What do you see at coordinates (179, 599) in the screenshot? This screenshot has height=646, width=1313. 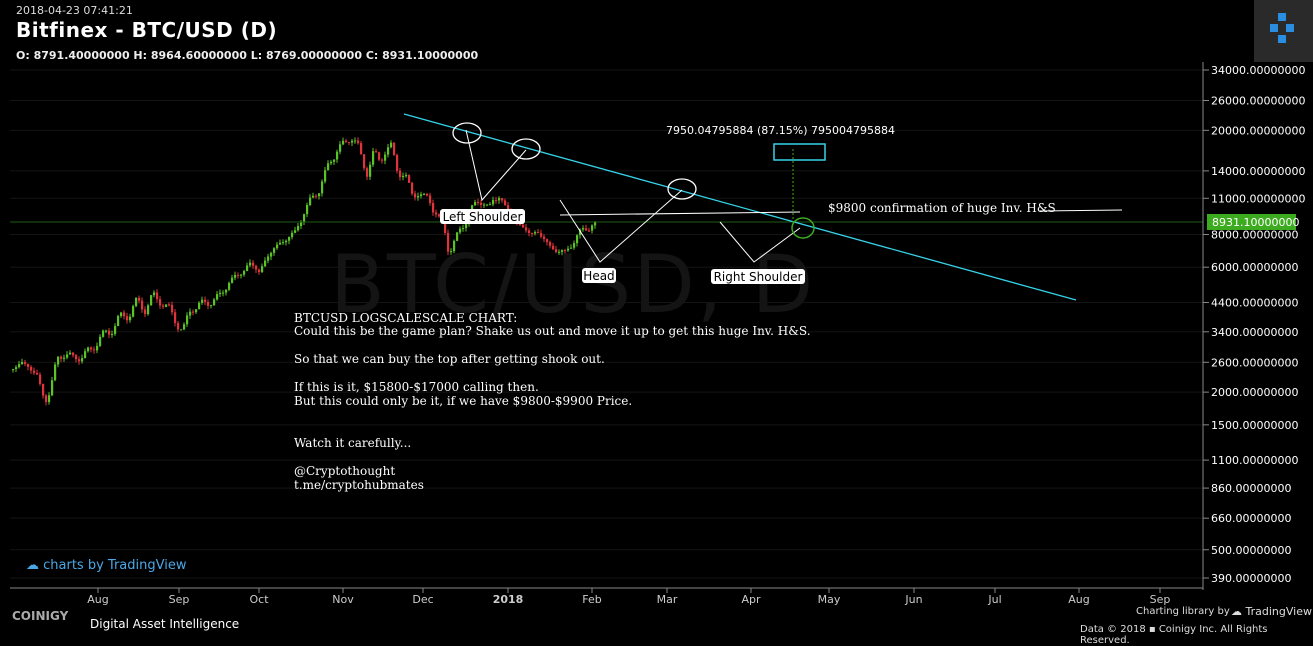 I see `x-tick-label: Sep` at bounding box center [179, 599].